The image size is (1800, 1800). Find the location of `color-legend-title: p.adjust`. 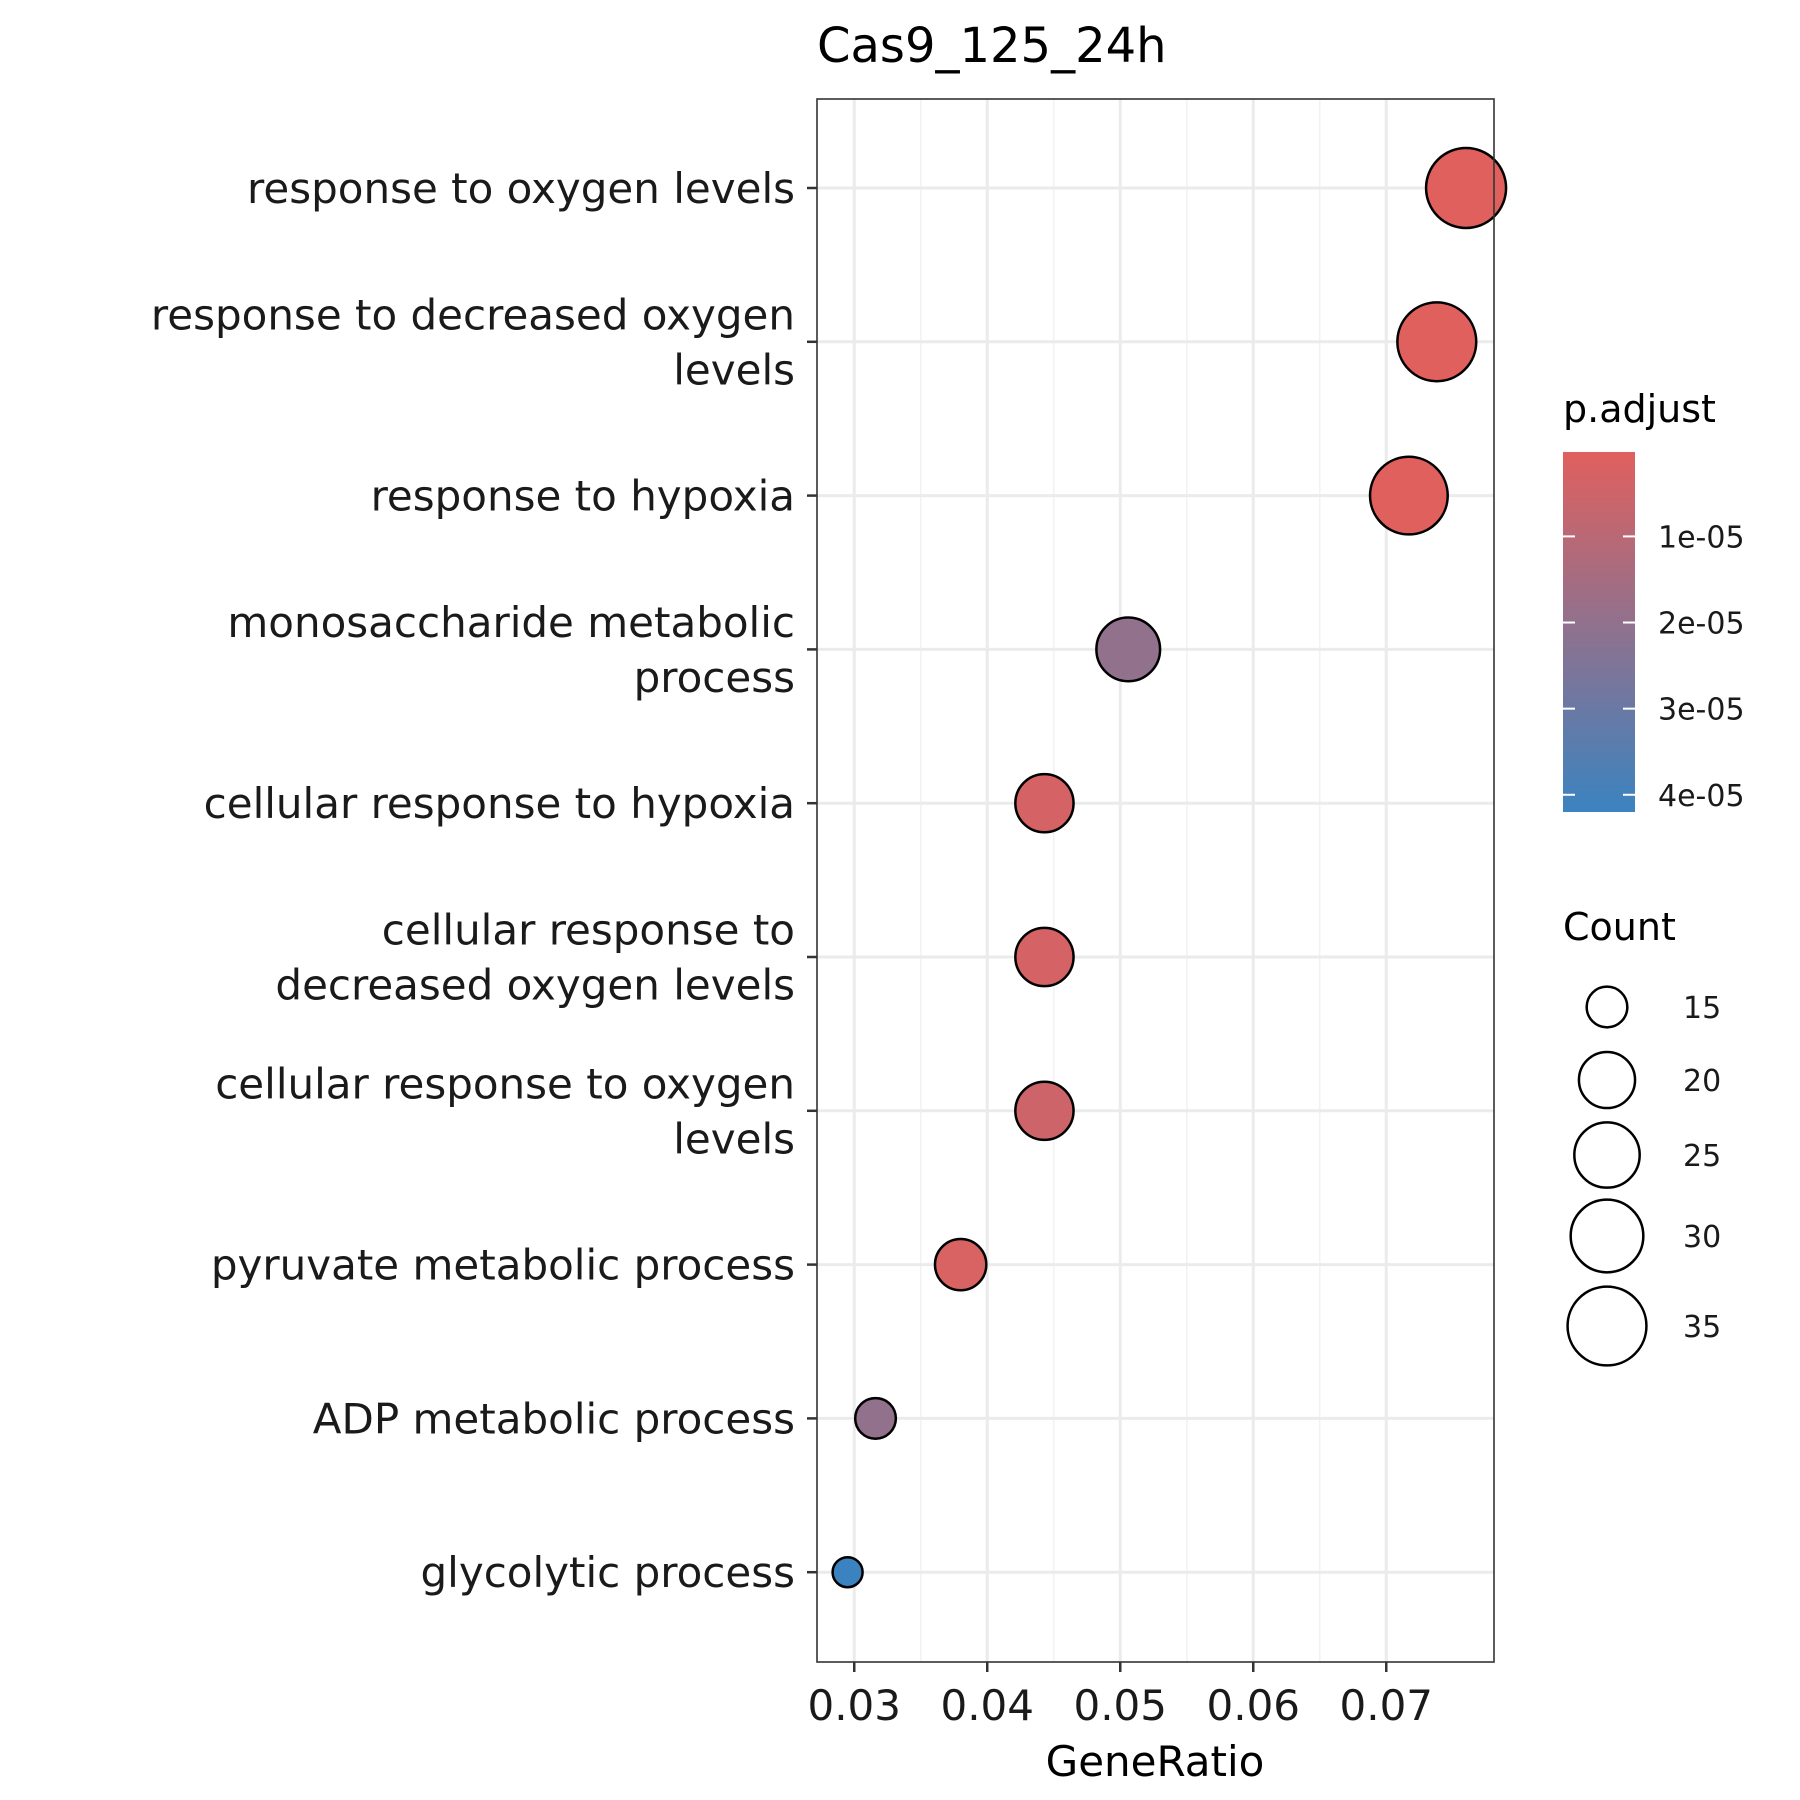

color-legend-title: p.adjust is located at coordinates (1639, 409).